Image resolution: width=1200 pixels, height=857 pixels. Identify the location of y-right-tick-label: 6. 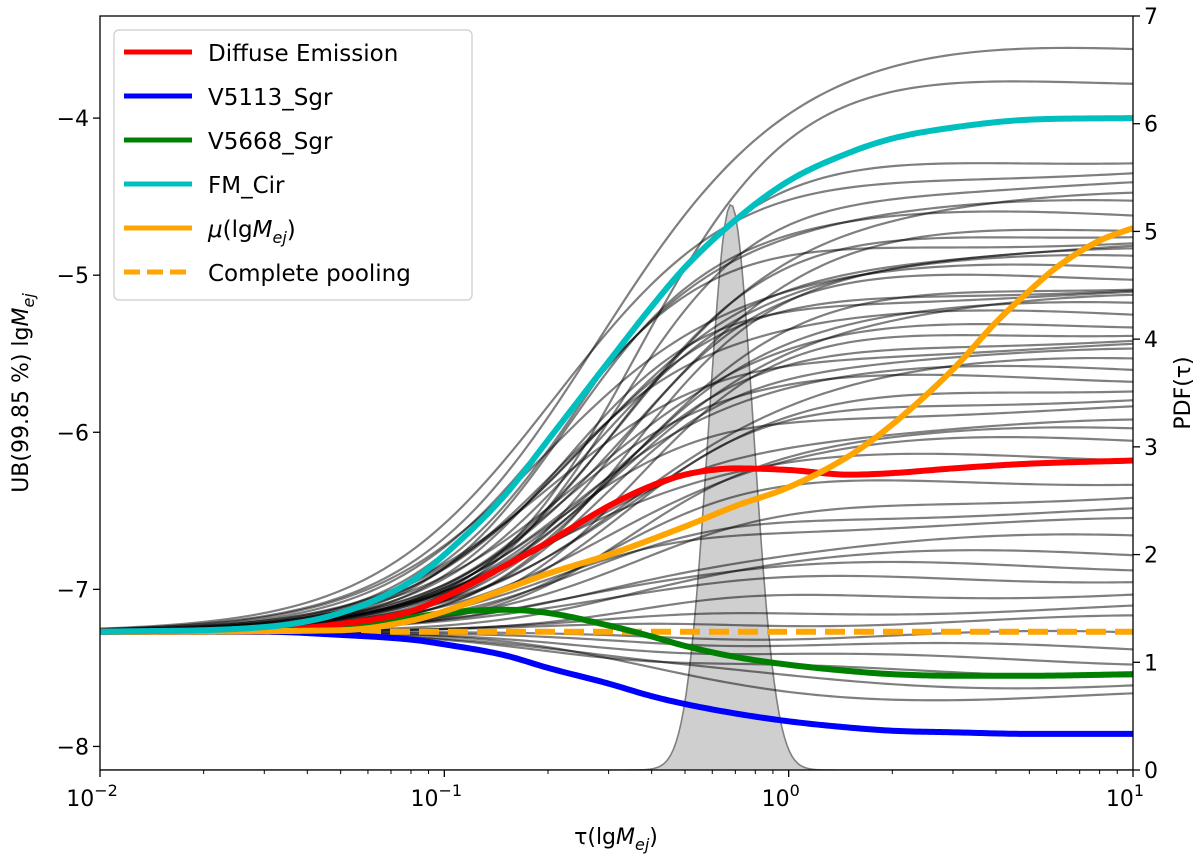
(1151, 125).